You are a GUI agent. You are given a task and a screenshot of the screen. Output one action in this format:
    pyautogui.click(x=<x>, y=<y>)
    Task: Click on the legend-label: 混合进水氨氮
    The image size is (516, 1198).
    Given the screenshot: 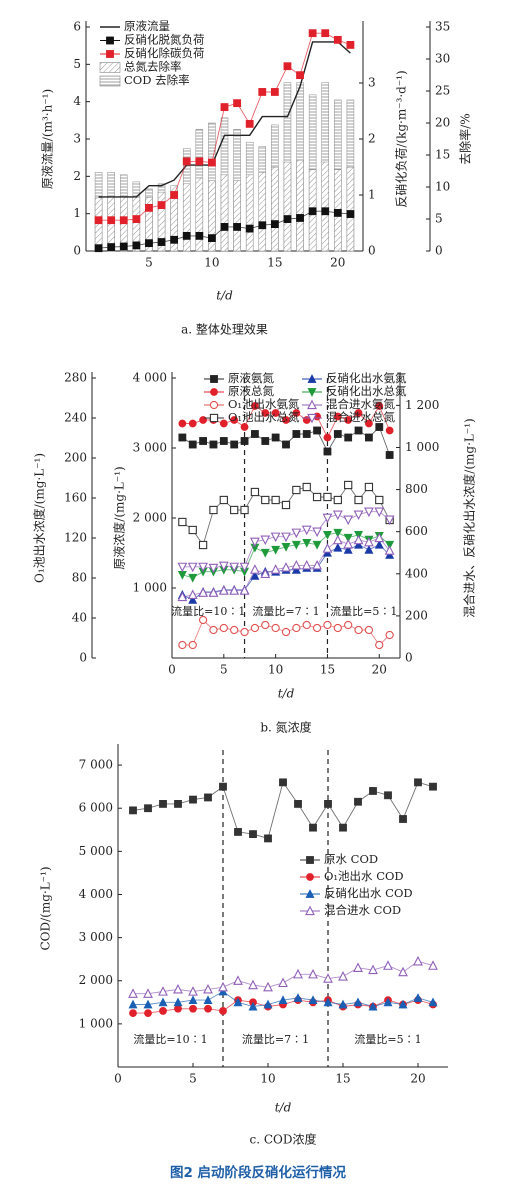 What is the action you would take?
    pyautogui.click(x=360, y=404)
    